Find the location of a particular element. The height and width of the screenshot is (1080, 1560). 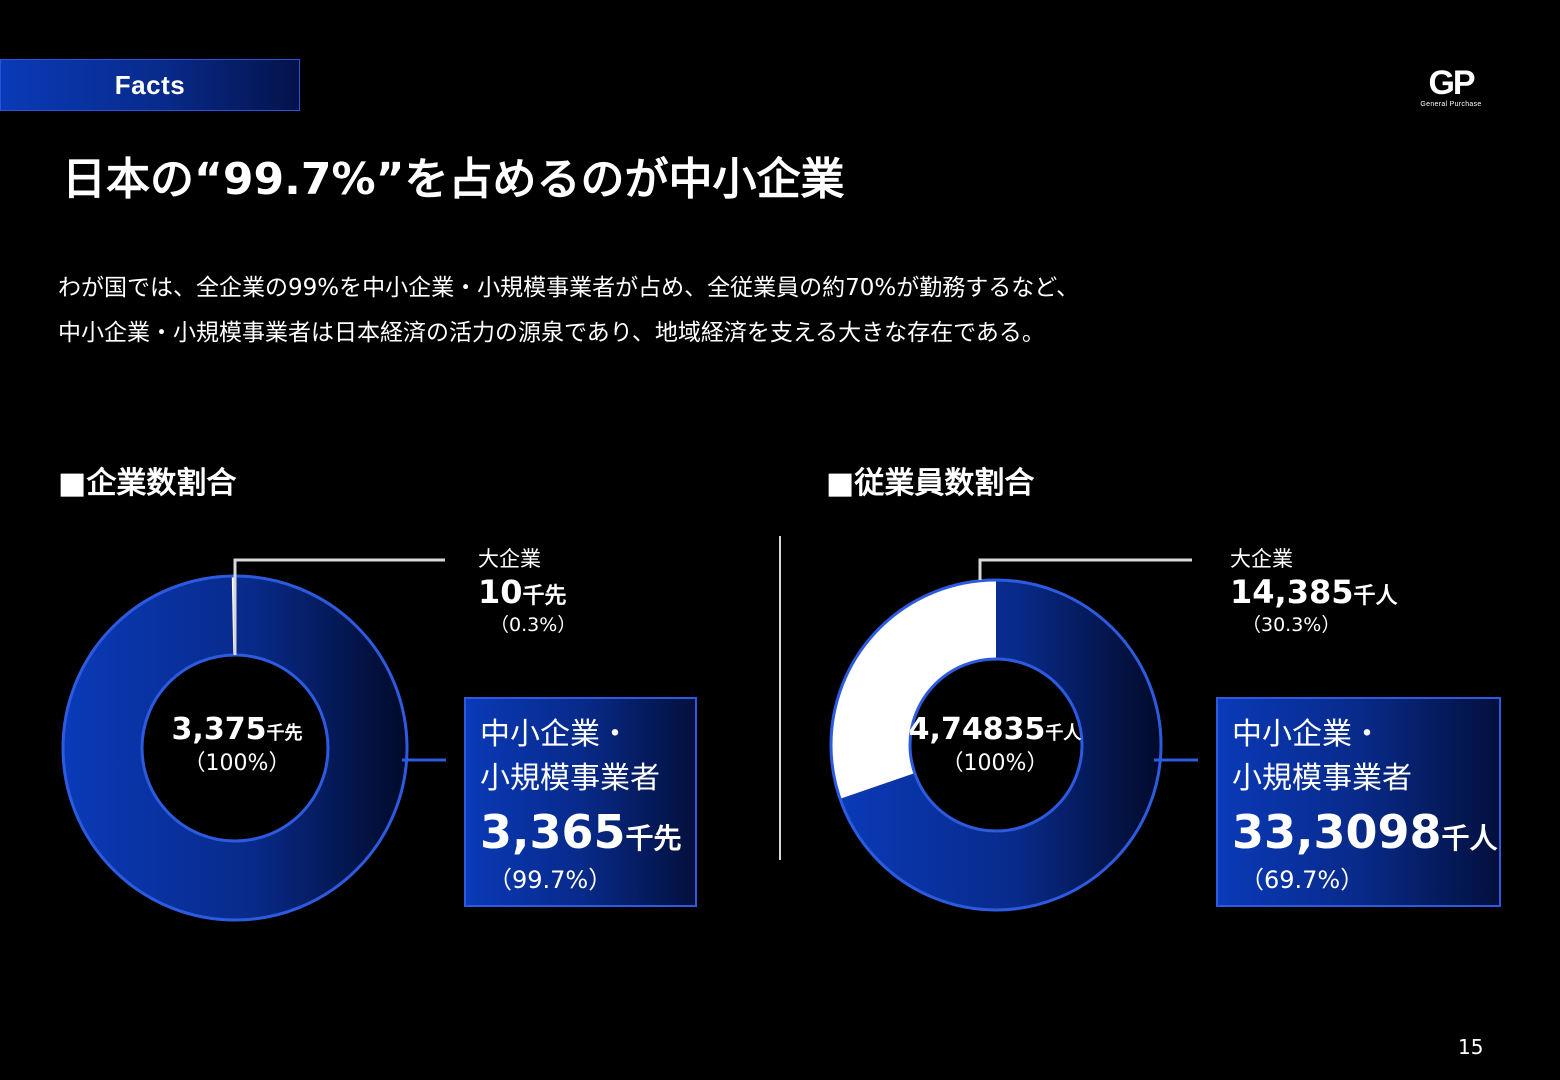

leader-line-large-companies is located at coordinates (339, 606).